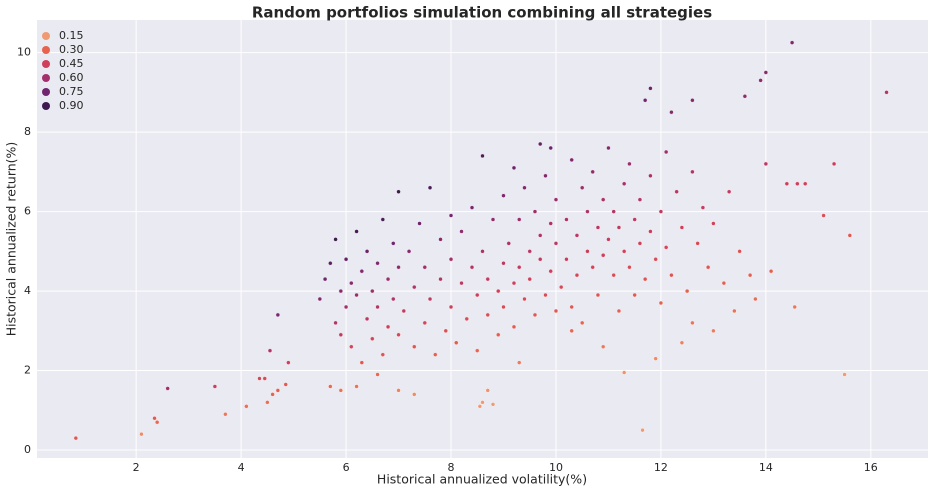 Image resolution: width=935 pixels, height=492 pixels. Describe the element at coordinates (27, 370) in the screenshot. I see `y-tick-label: 2` at that location.